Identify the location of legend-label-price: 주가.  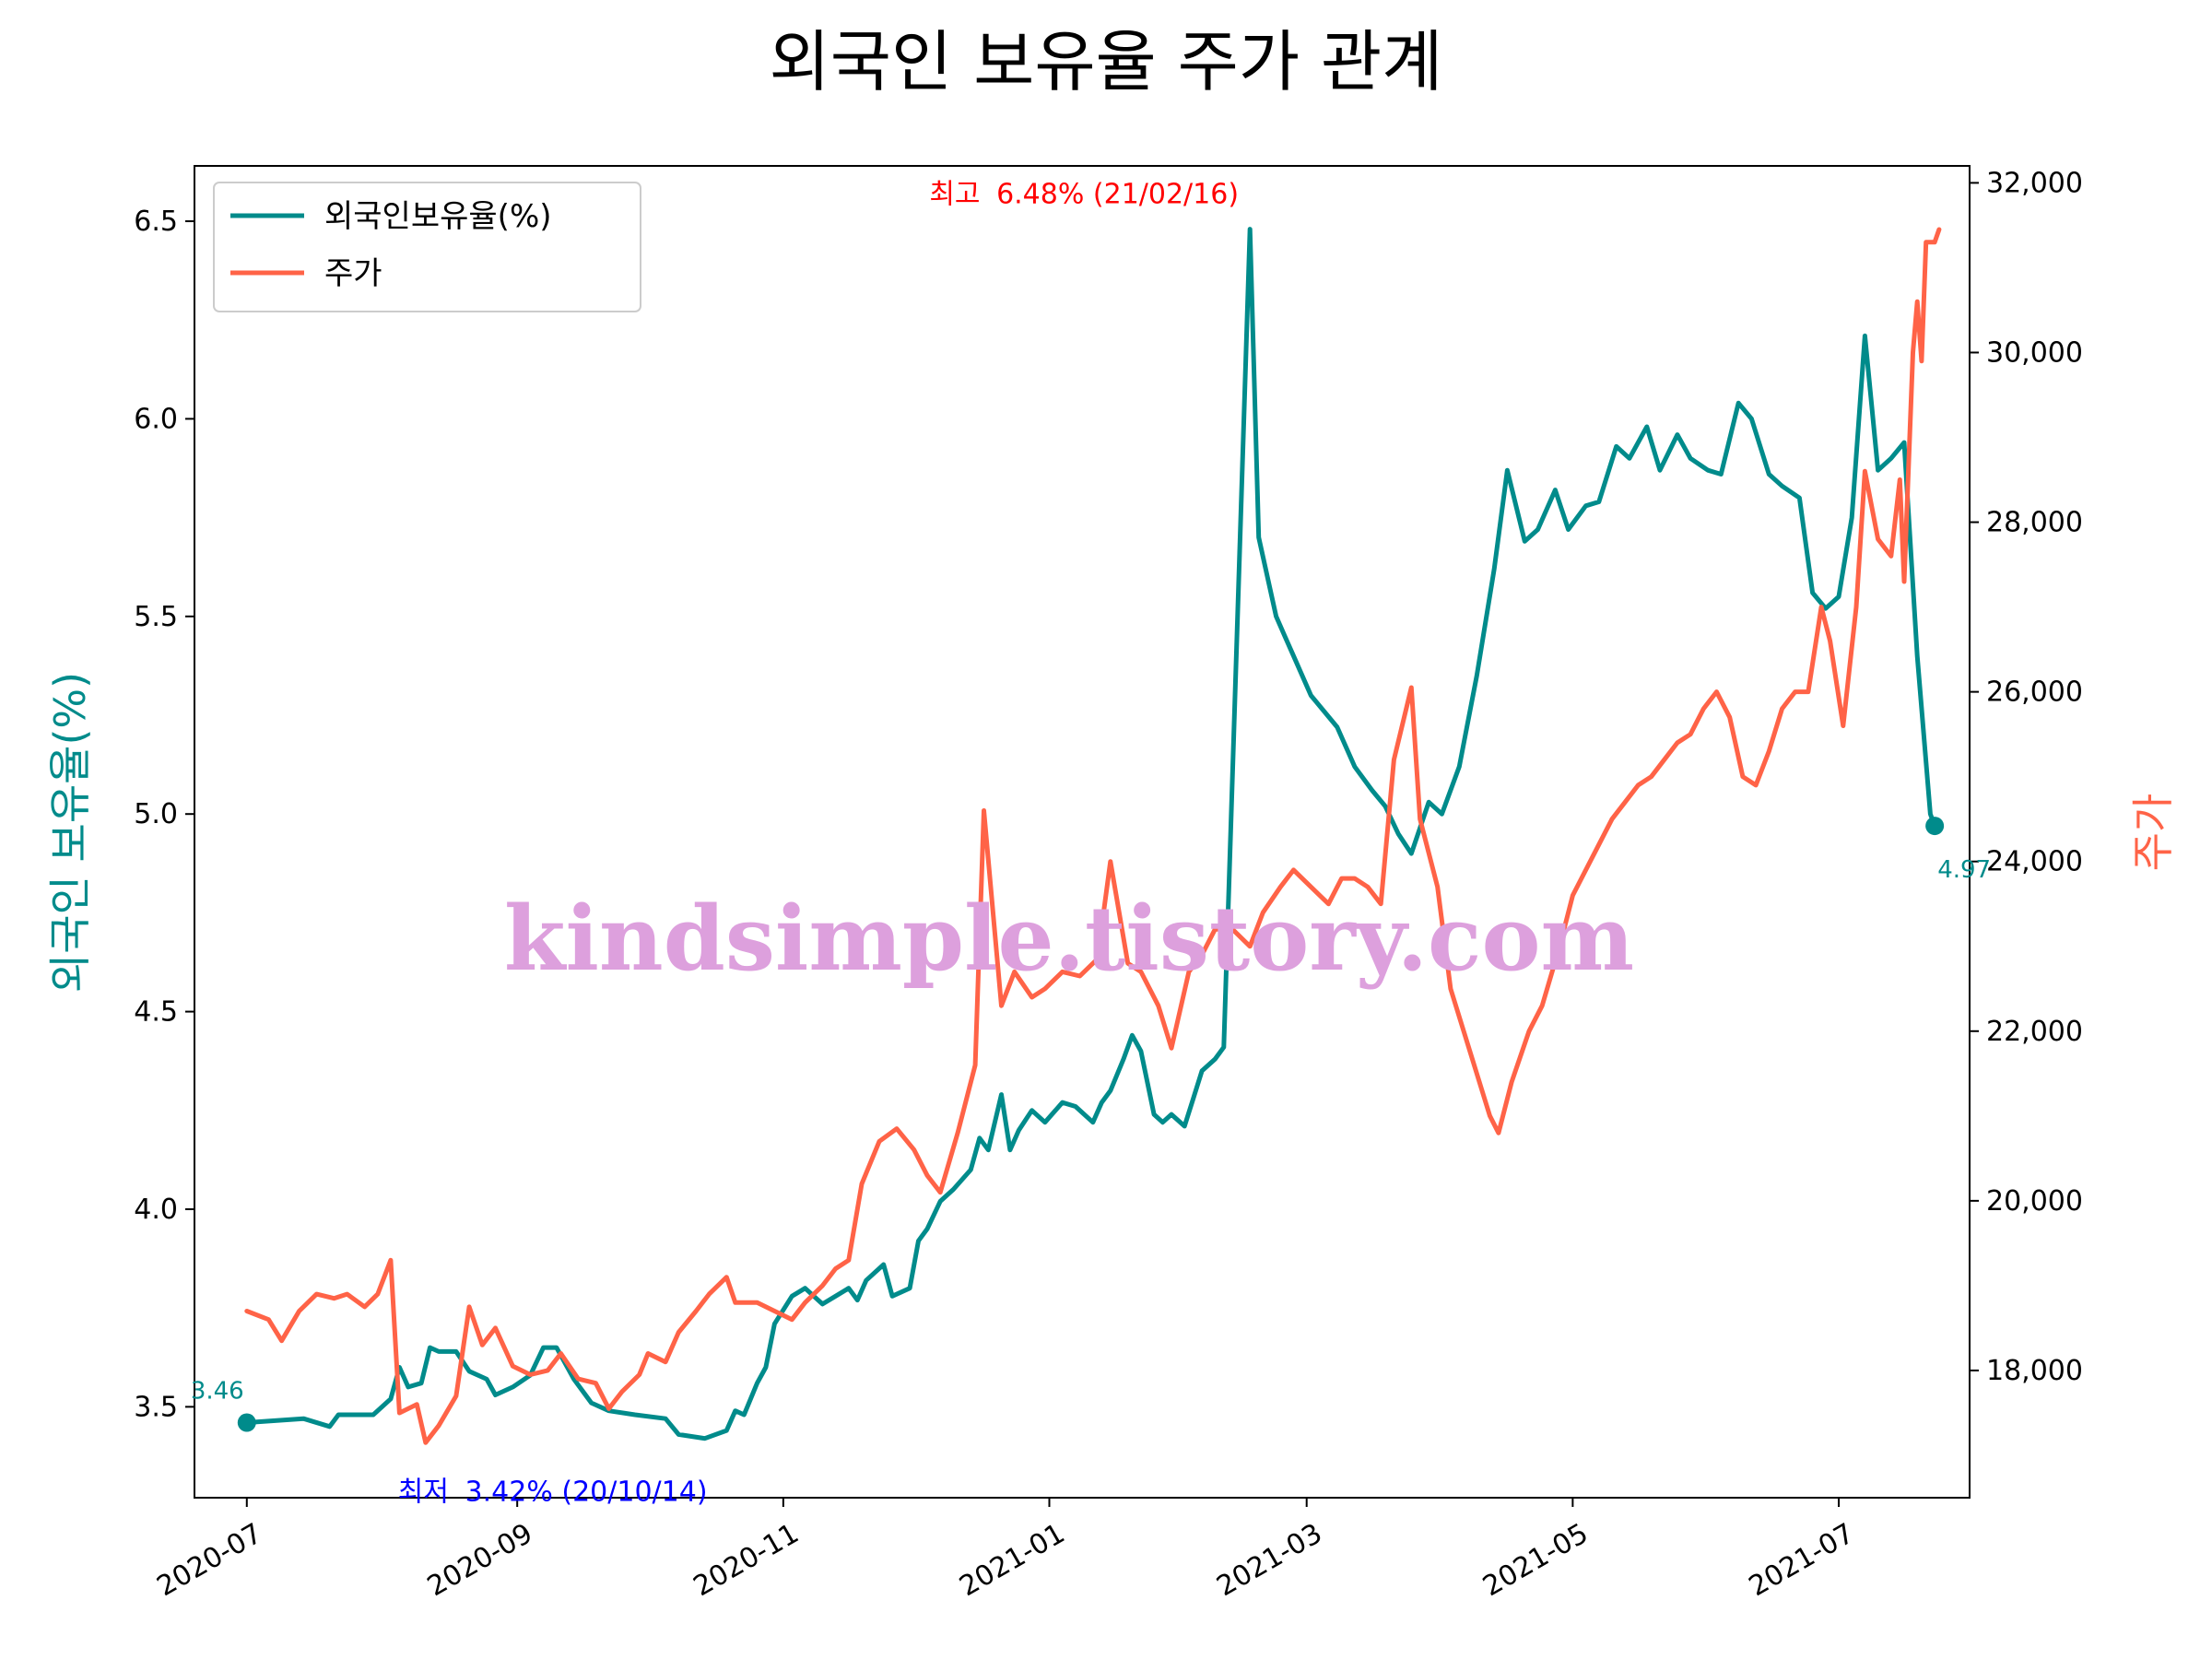
(353, 273).